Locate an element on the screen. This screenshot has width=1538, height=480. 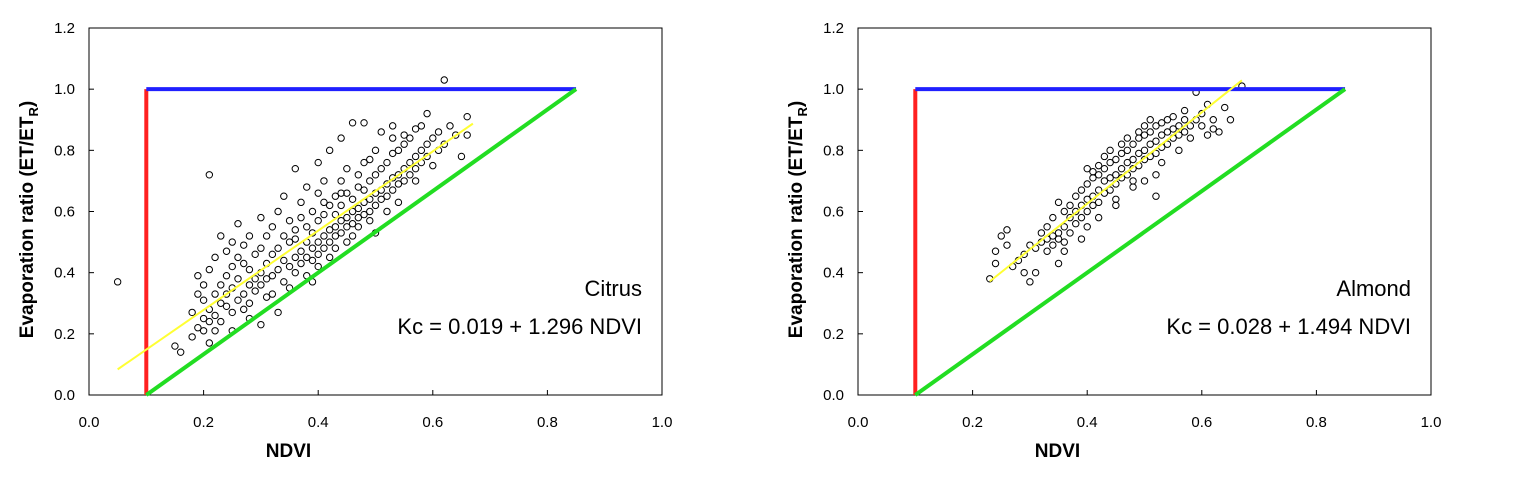
y-tick-label: 0.8 is located at coordinates (833, 150).